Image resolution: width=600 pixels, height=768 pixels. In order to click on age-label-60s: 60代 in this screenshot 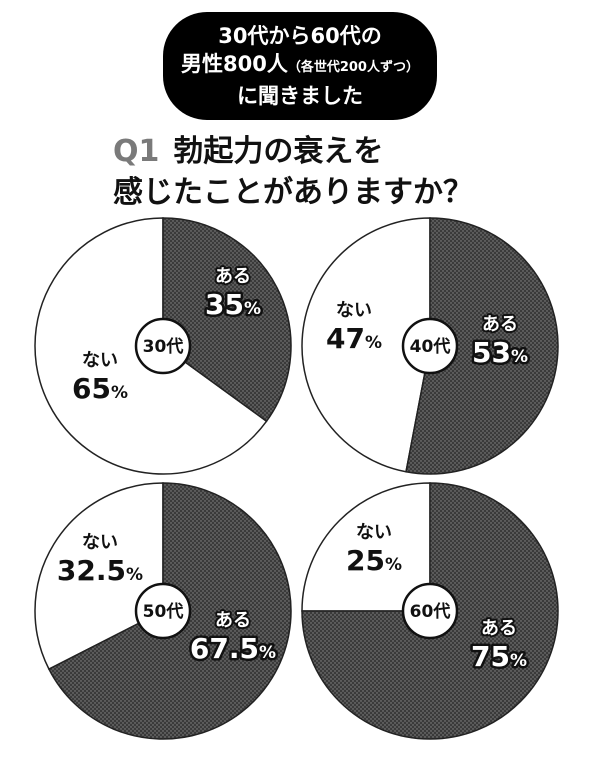, I will do `click(430, 611)`.